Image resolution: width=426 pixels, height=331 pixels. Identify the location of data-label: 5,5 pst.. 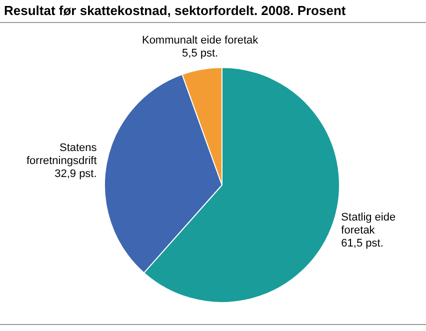
(200, 53).